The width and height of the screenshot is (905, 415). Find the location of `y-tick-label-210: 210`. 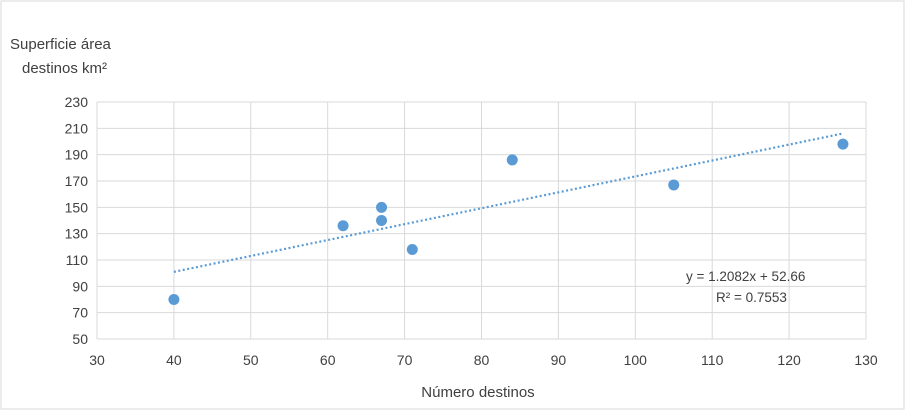

y-tick-label-210: 210 is located at coordinates (77, 128).